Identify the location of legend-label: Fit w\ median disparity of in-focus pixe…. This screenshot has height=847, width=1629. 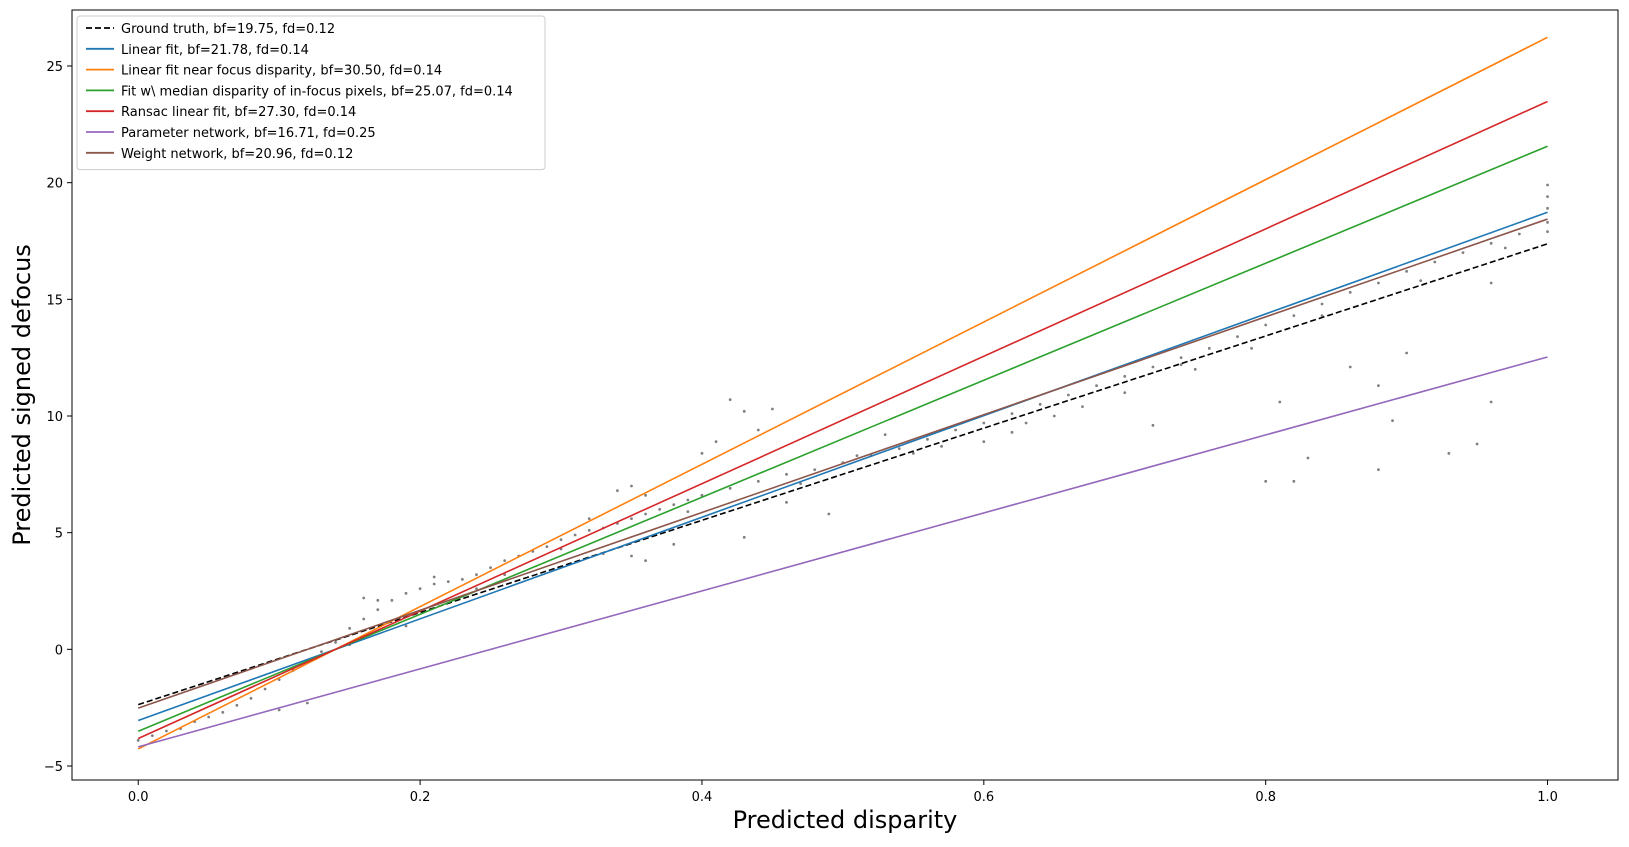
(317, 91).